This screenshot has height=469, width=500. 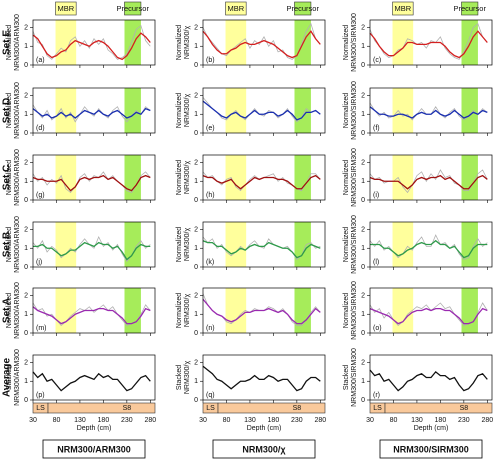 I want to click on panel-label: (o), so click(x=377, y=328).